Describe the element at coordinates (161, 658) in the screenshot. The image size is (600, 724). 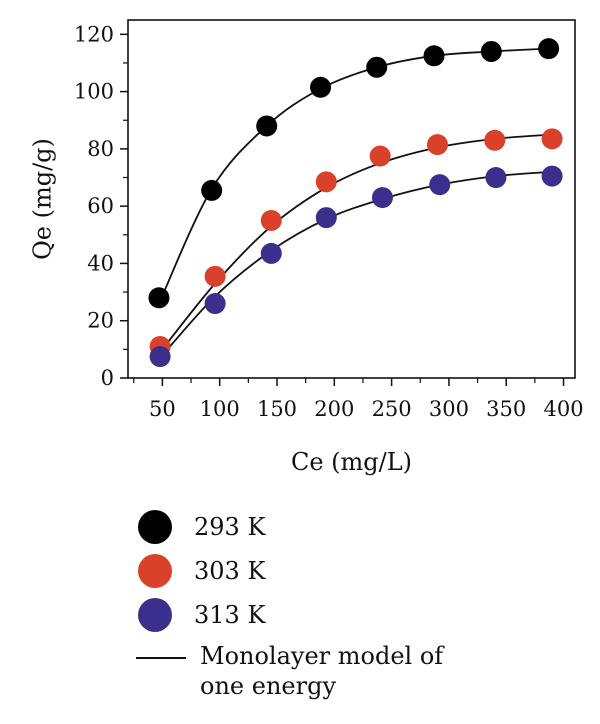
I see `legend-line-model` at that location.